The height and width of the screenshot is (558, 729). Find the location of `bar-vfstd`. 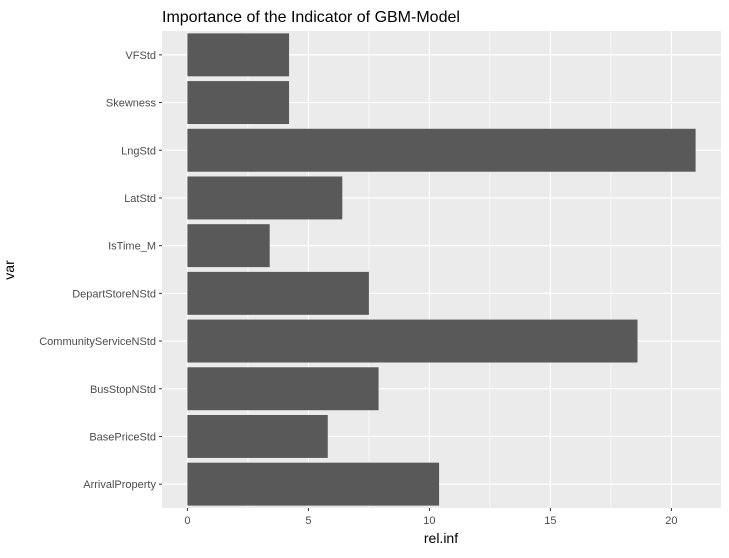

bar-vfstd is located at coordinates (238, 55).